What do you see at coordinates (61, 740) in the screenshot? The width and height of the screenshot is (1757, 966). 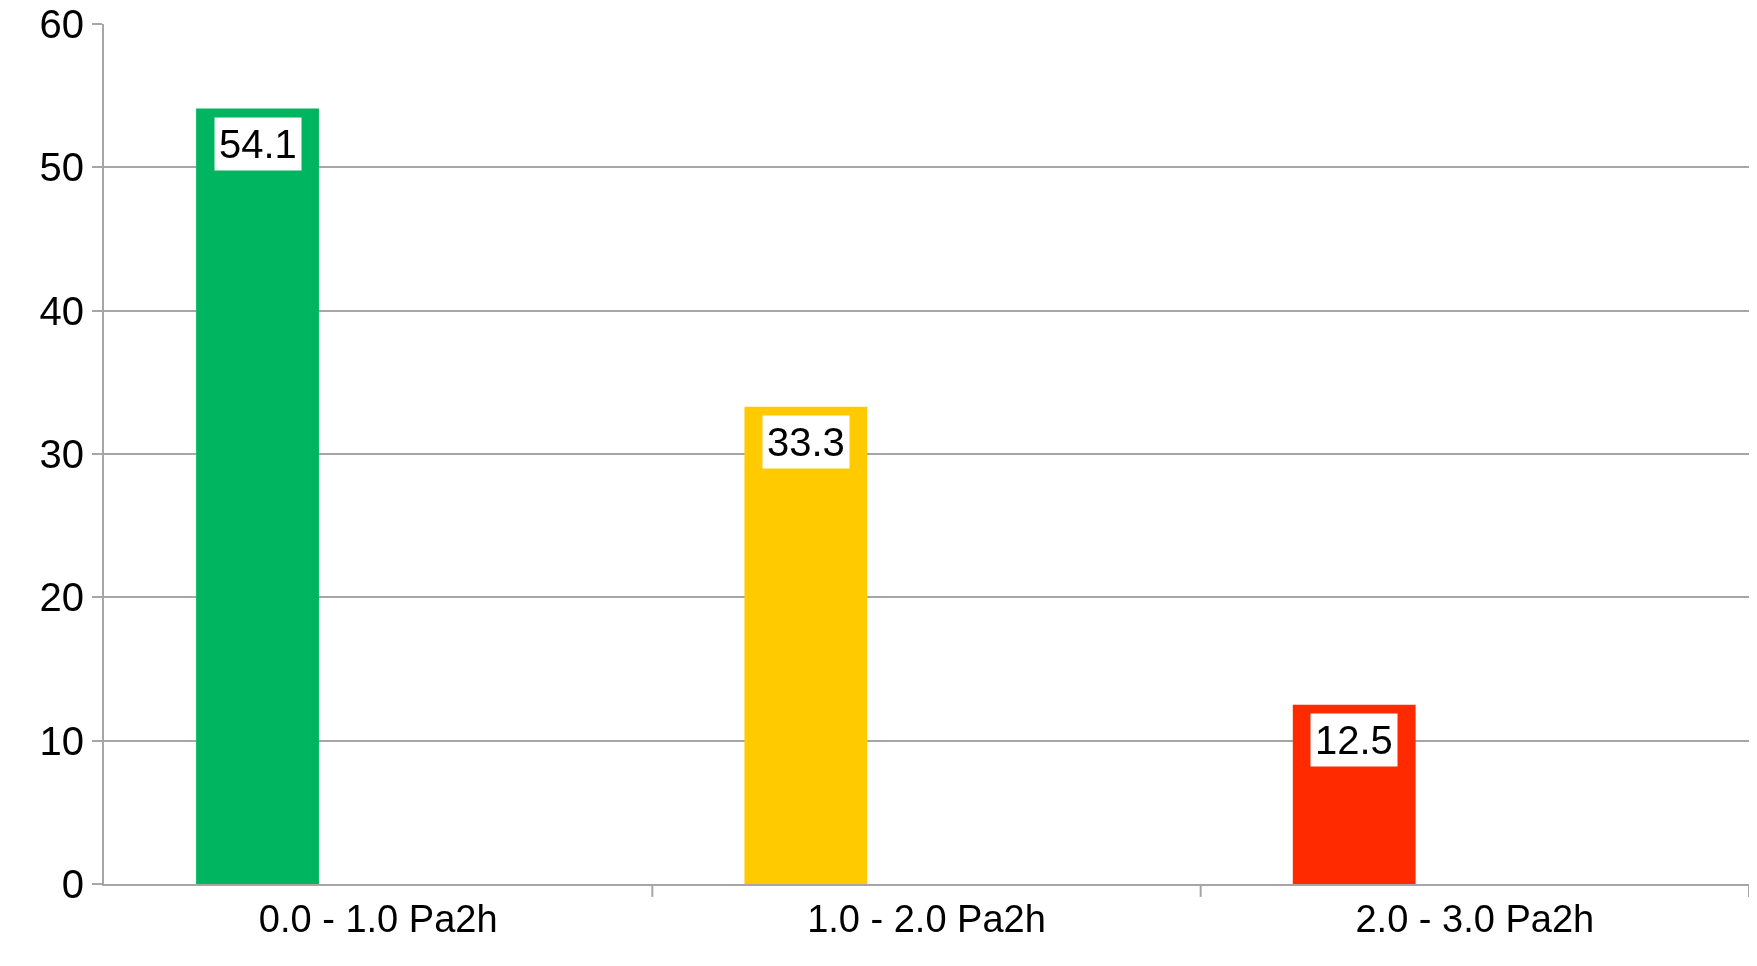 I see `y-tick-label: 10` at bounding box center [61, 740].